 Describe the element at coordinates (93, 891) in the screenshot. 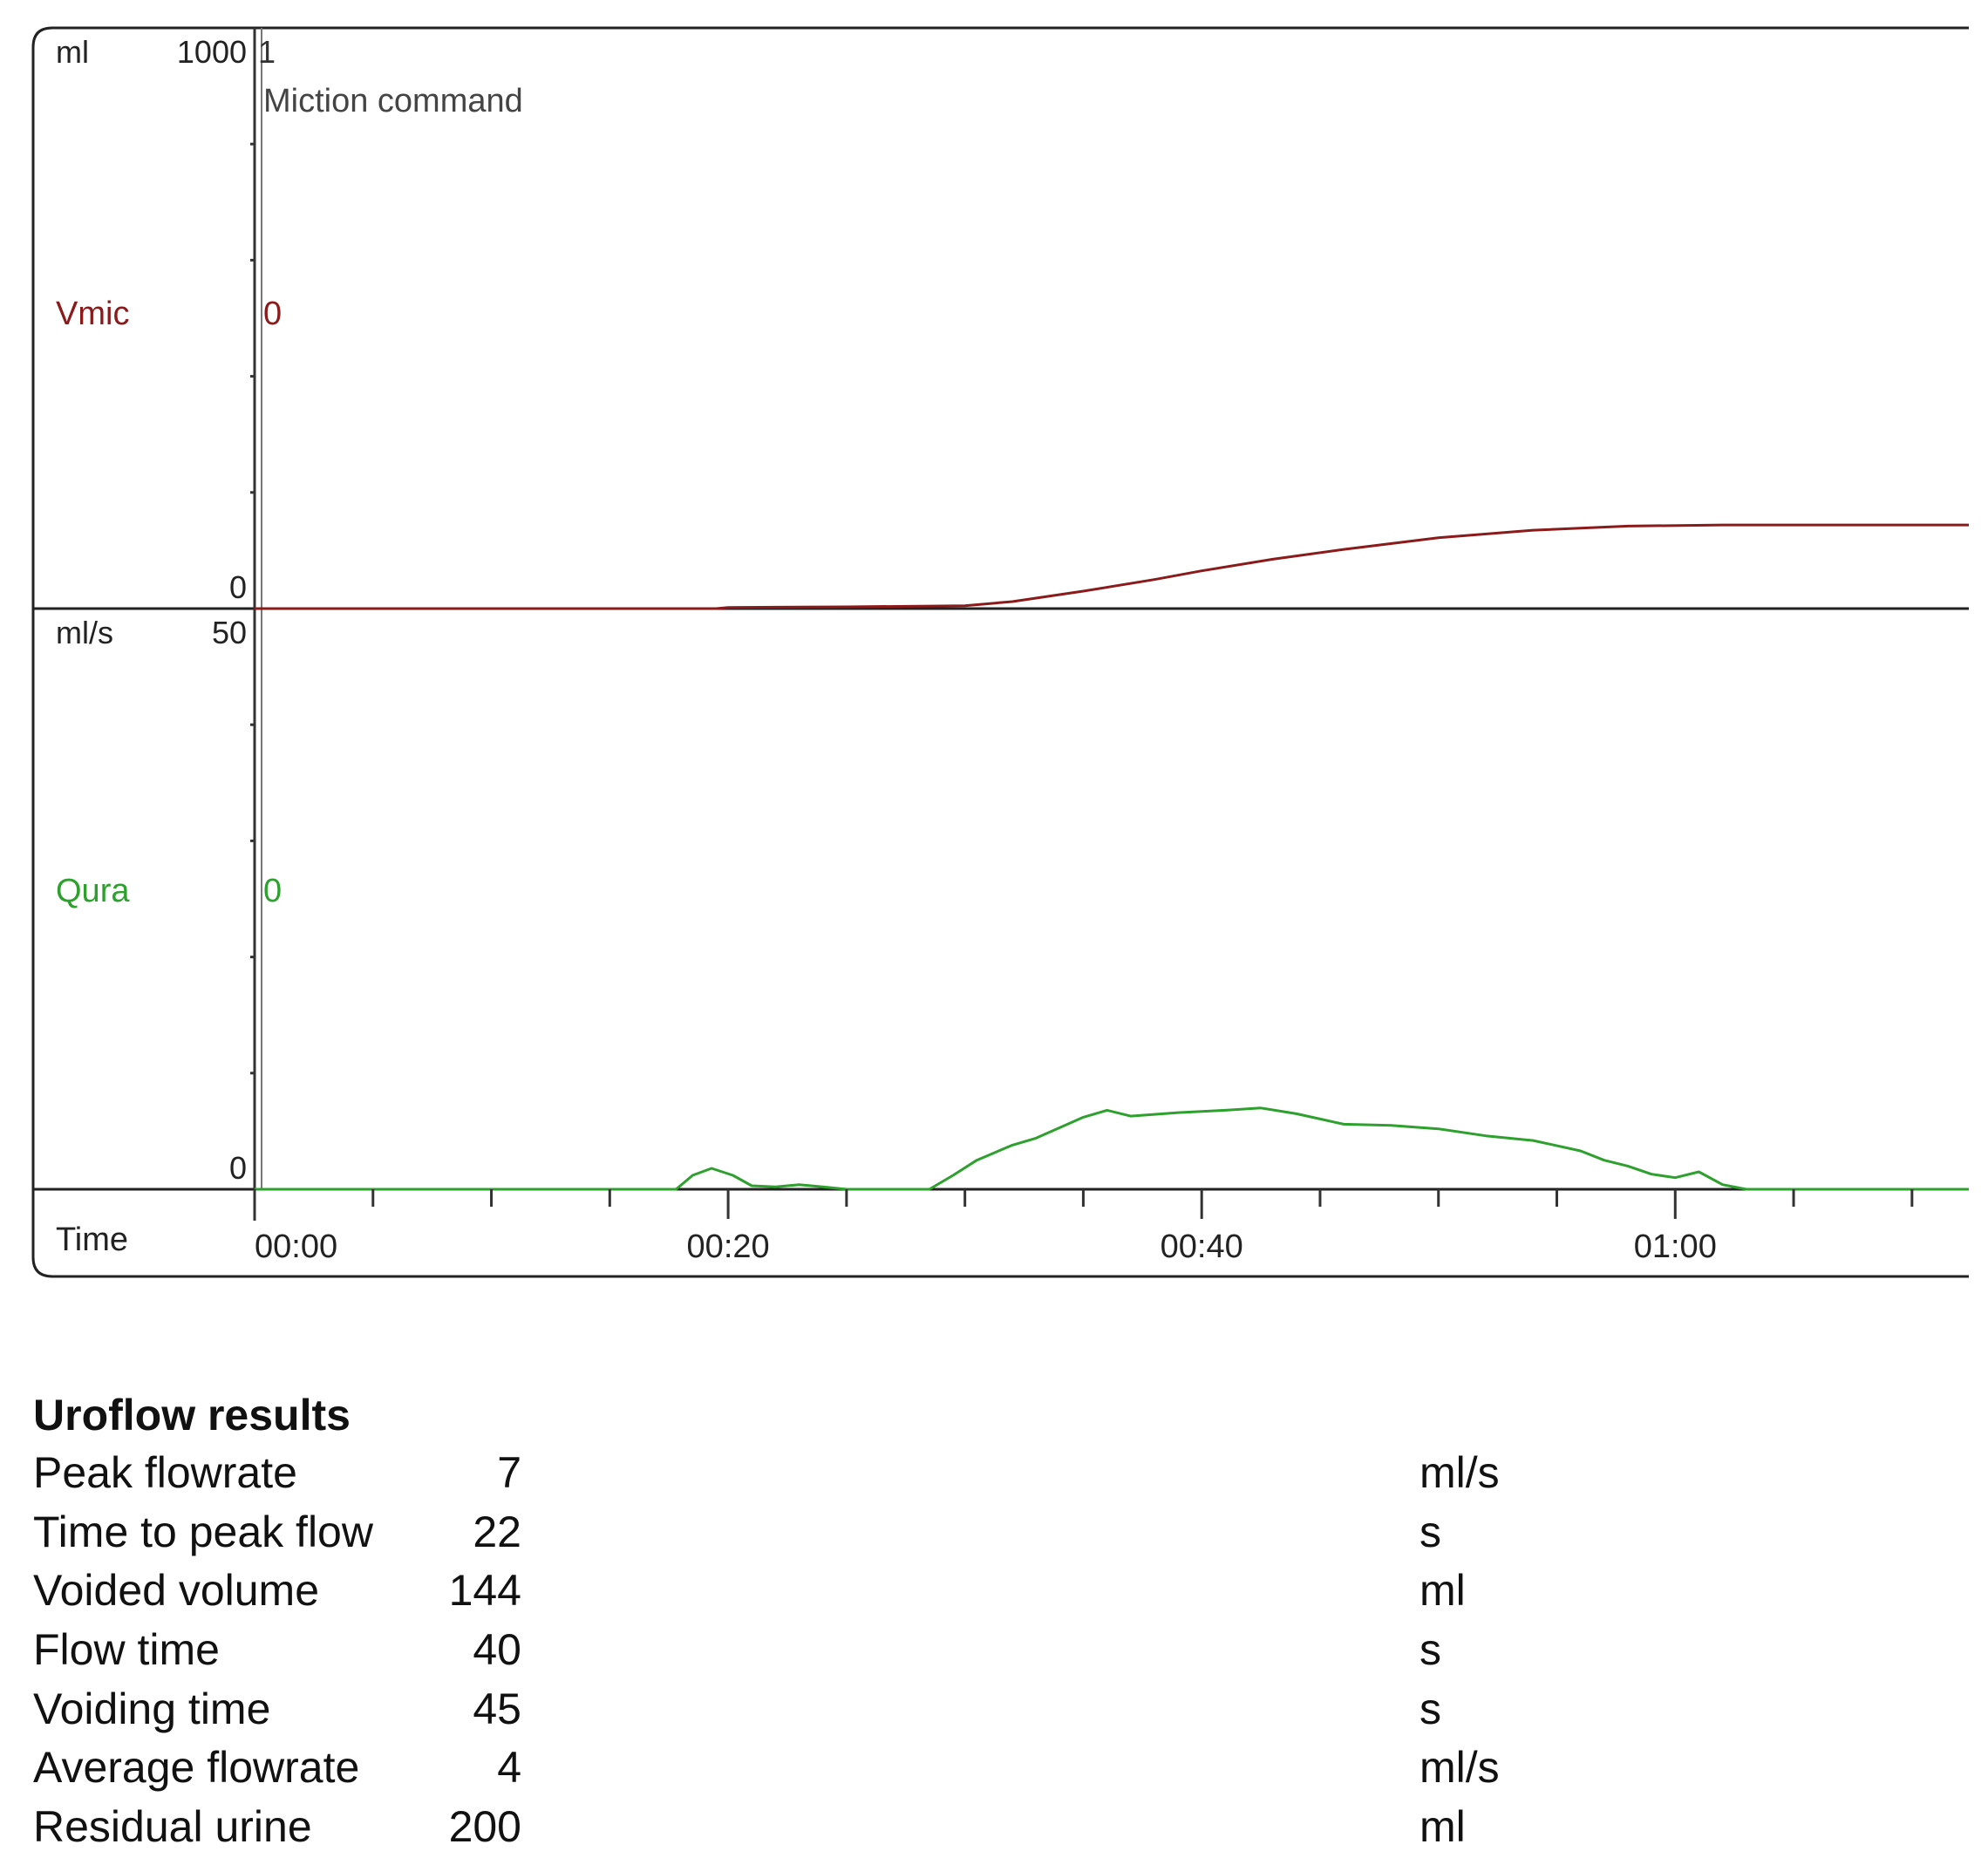

I see `panel-qura-channel-label: Qura` at that location.